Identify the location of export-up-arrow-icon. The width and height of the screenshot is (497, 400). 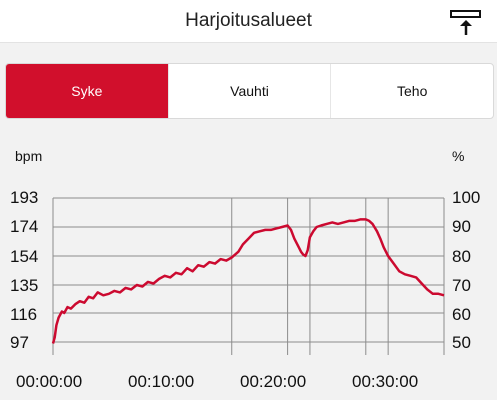
(465, 22).